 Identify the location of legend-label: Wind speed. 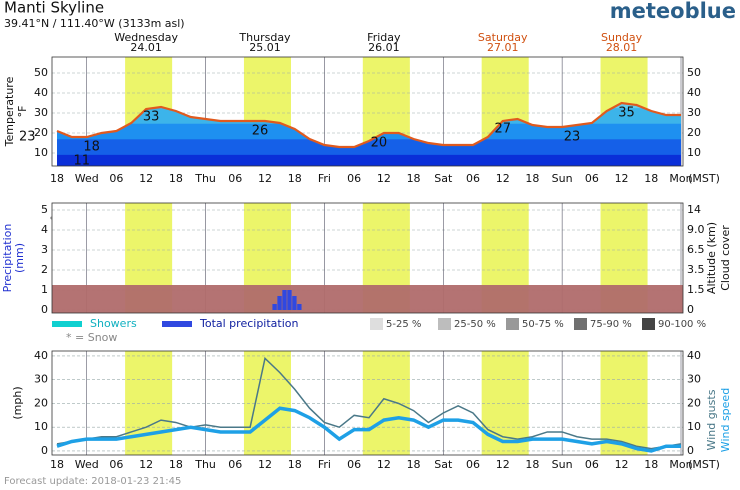
(725, 420).